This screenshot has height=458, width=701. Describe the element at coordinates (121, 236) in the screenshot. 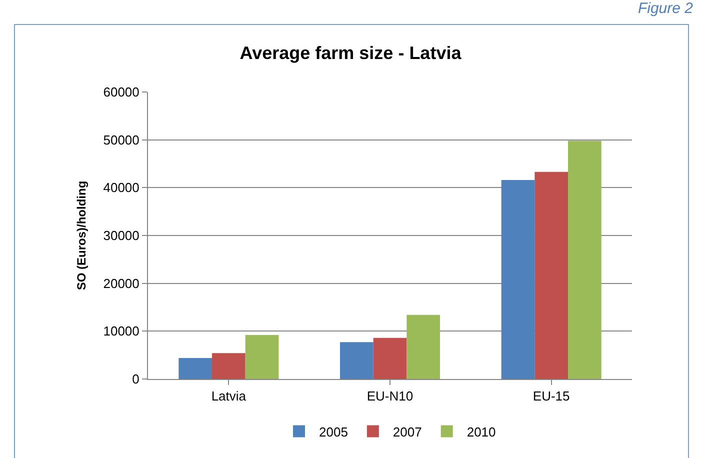

I see `y-tick-label: 30000` at that location.